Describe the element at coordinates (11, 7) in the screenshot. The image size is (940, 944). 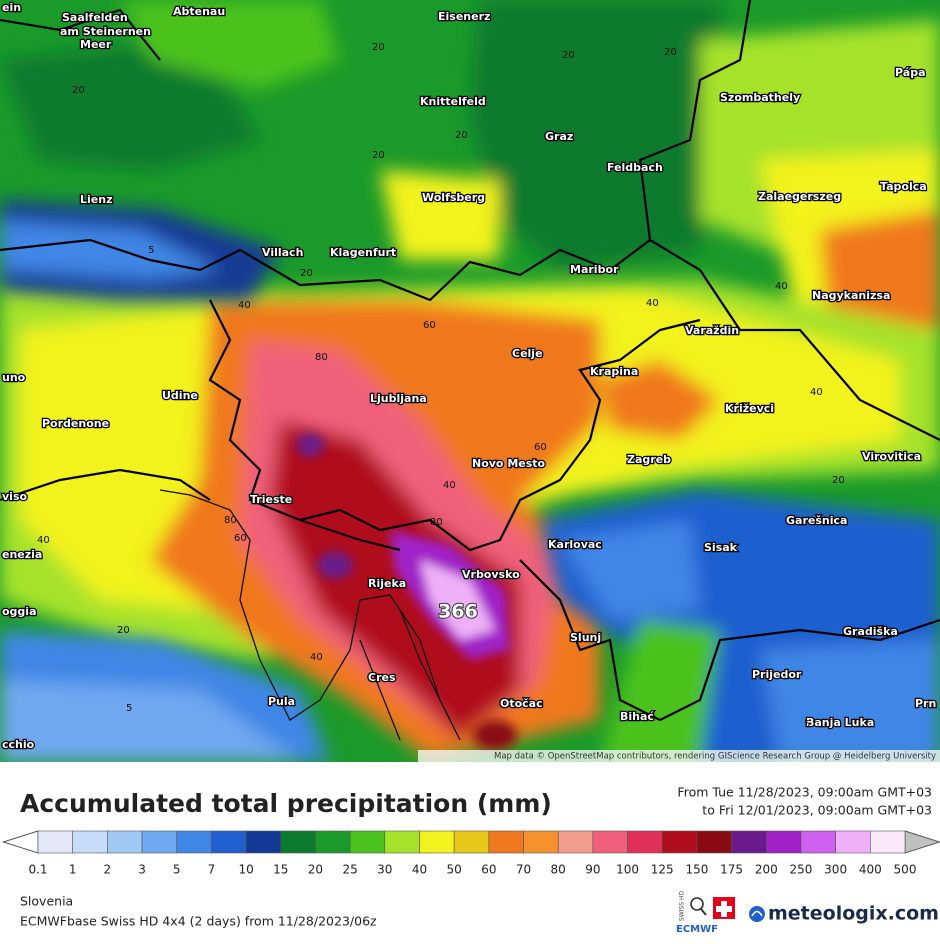
I see `place-label: ein` at that location.